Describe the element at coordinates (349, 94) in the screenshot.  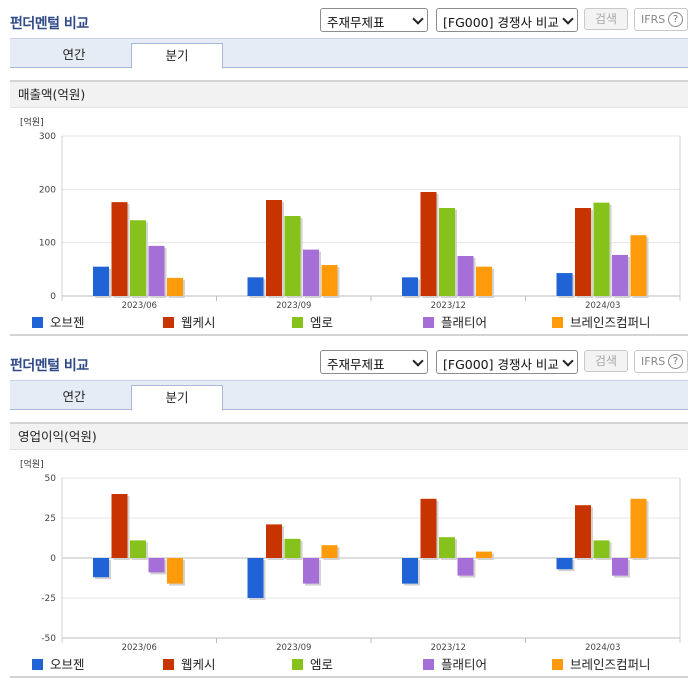
I see `section-title: 매출액(억원)` at that location.